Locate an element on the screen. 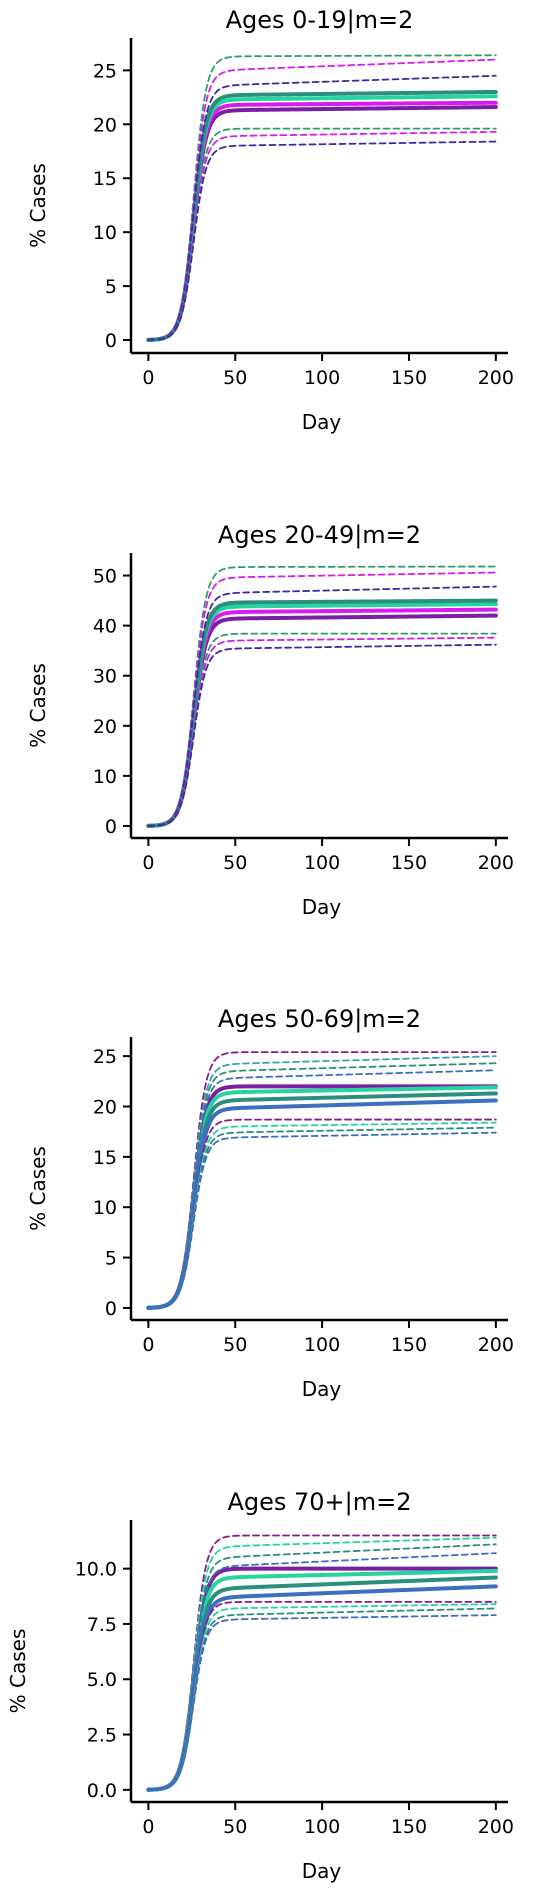 Image resolution: width=535 pixels, height=1904 pixels. y-tick-label: 2.5 is located at coordinates (102, 1736).